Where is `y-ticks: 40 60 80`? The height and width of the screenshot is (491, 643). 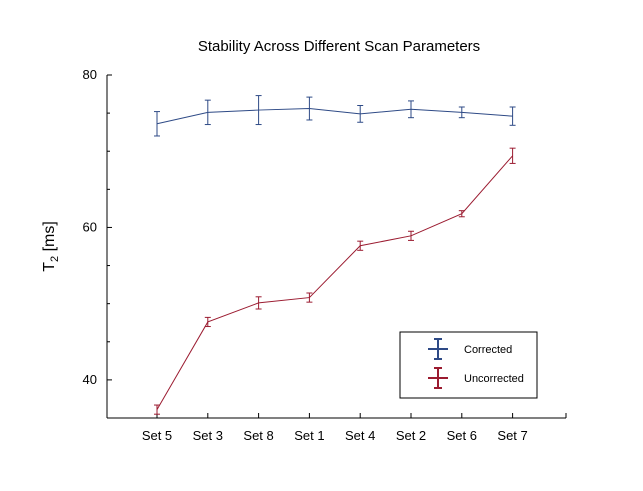
y-ticks: 40 60 80 is located at coordinates (97, 243).